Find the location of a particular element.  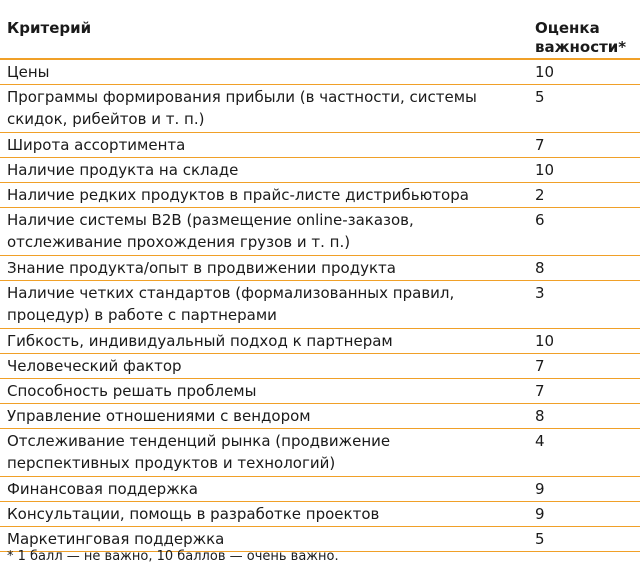

table-row: Финансовая поддержка 9 is located at coordinates (320, 489).